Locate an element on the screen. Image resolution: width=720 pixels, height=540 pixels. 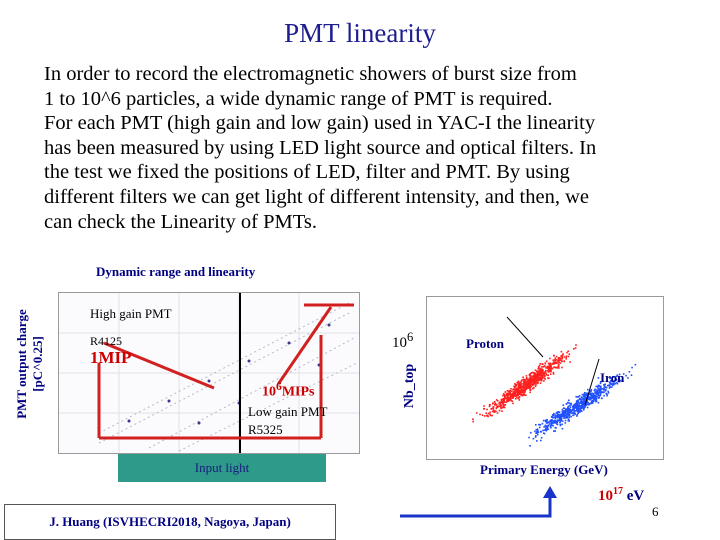
linearity-plot-graphic is located at coordinates (209, 373).